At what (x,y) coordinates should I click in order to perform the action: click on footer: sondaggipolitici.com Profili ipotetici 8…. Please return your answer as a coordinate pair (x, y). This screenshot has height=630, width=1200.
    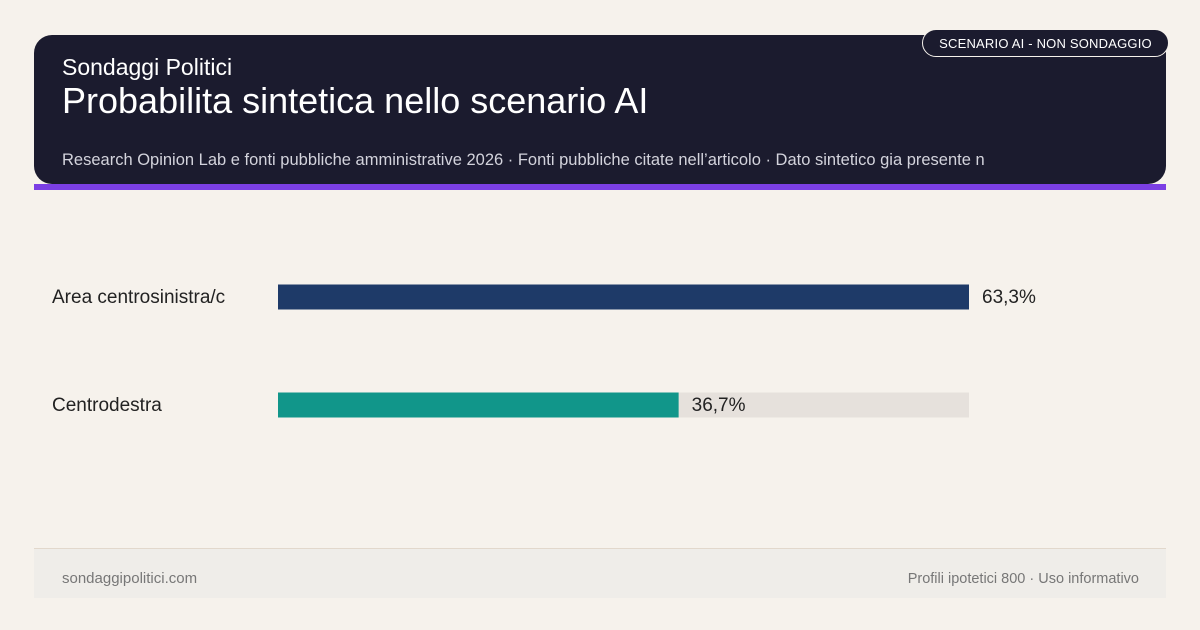
    Looking at the image, I should click on (600, 573).